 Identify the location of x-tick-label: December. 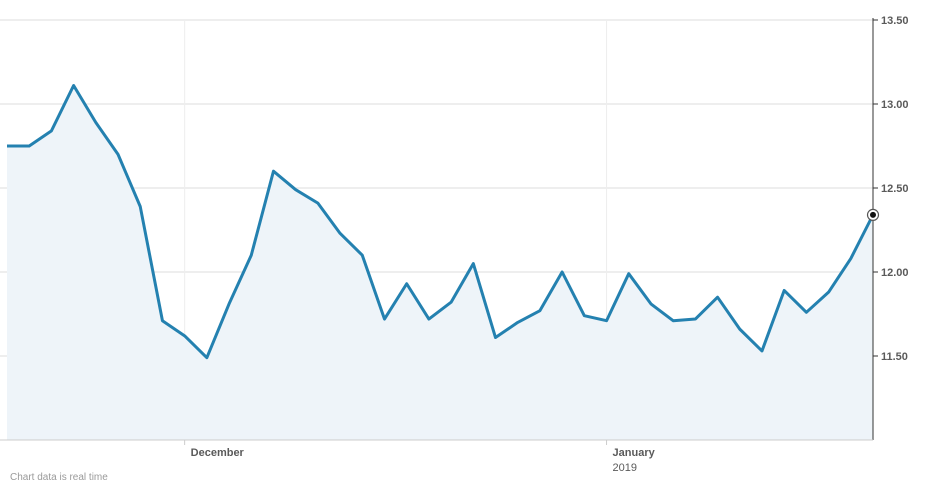
(218, 453).